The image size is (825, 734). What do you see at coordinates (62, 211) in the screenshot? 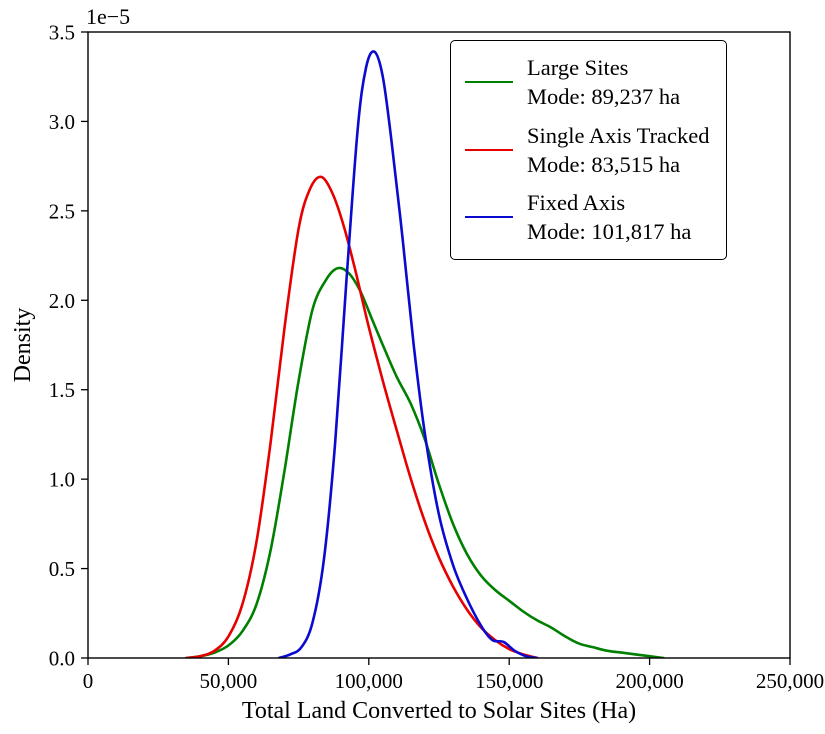
I see `y-tick-label: 2.5` at bounding box center [62, 211].